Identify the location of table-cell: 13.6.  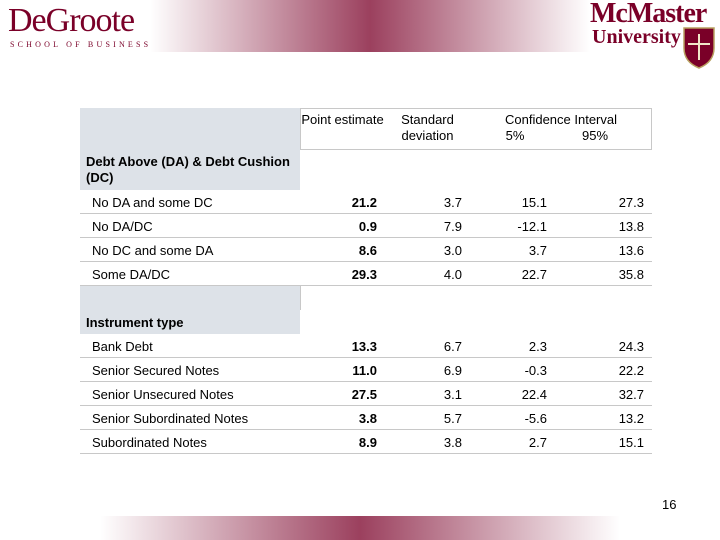
(631, 250).